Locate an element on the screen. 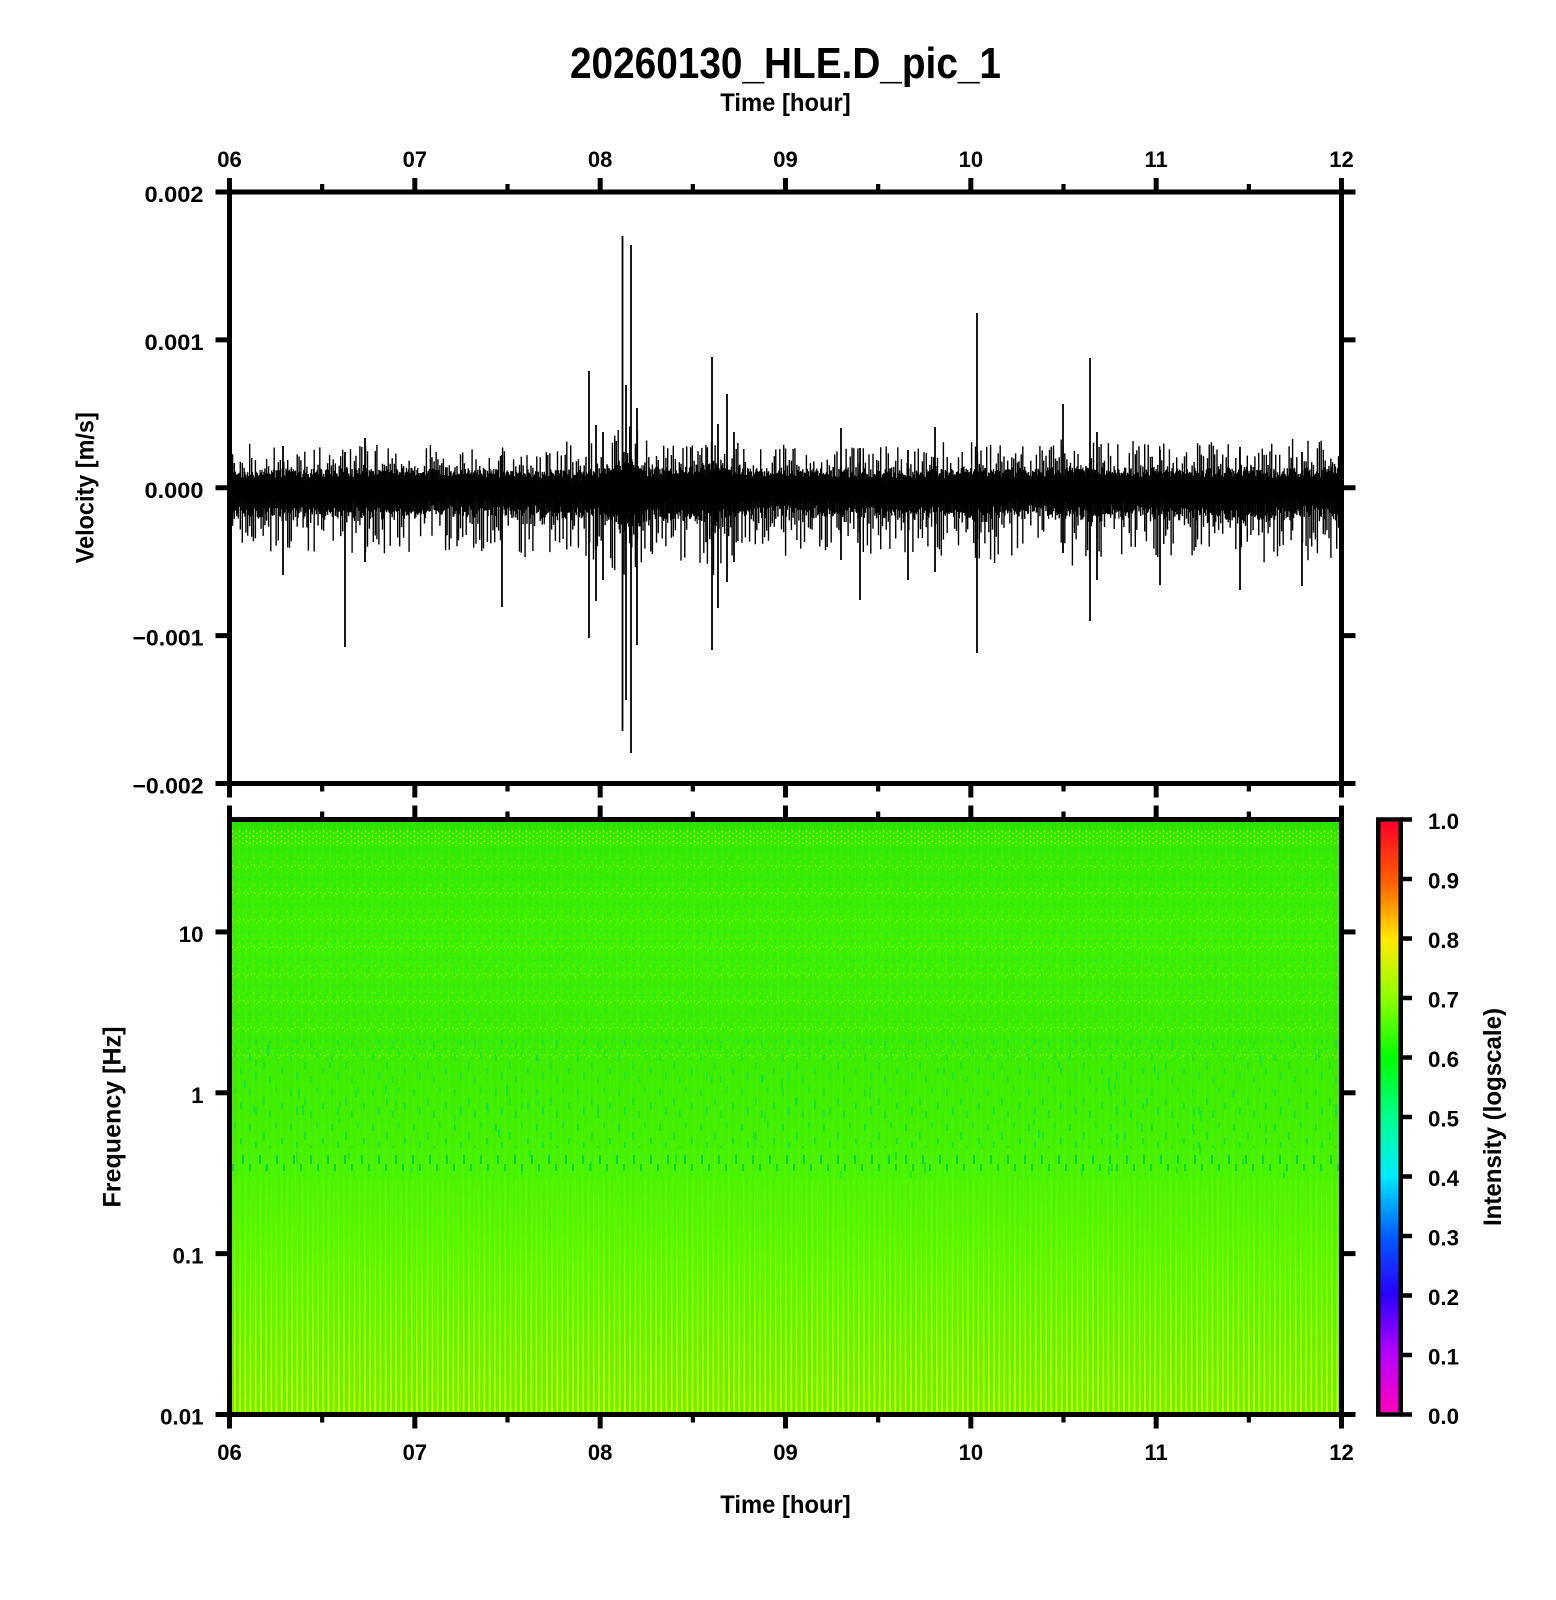 This screenshot has width=1556, height=1600. svg-text: 20260130_HLE.D_pic_1 is located at coordinates (785, 63).